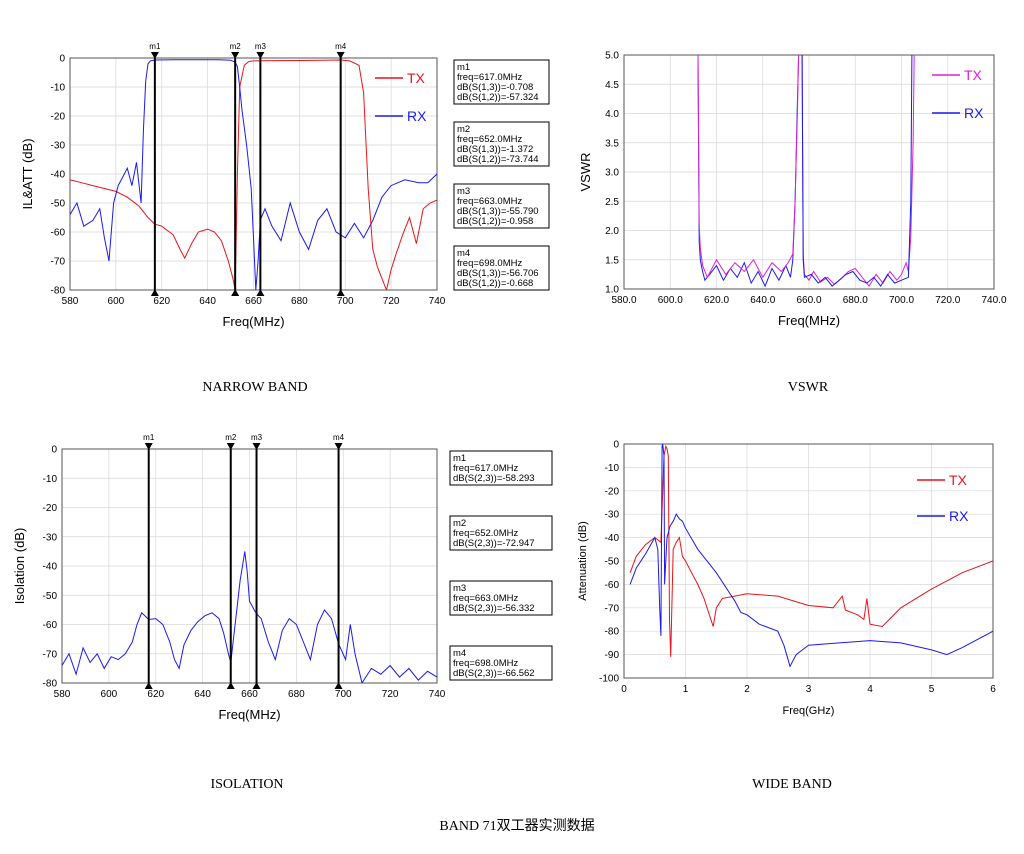 Image resolution: width=1024 pixels, height=854 pixels. I want to click on x-tick-label: 600, so click(116, 301).